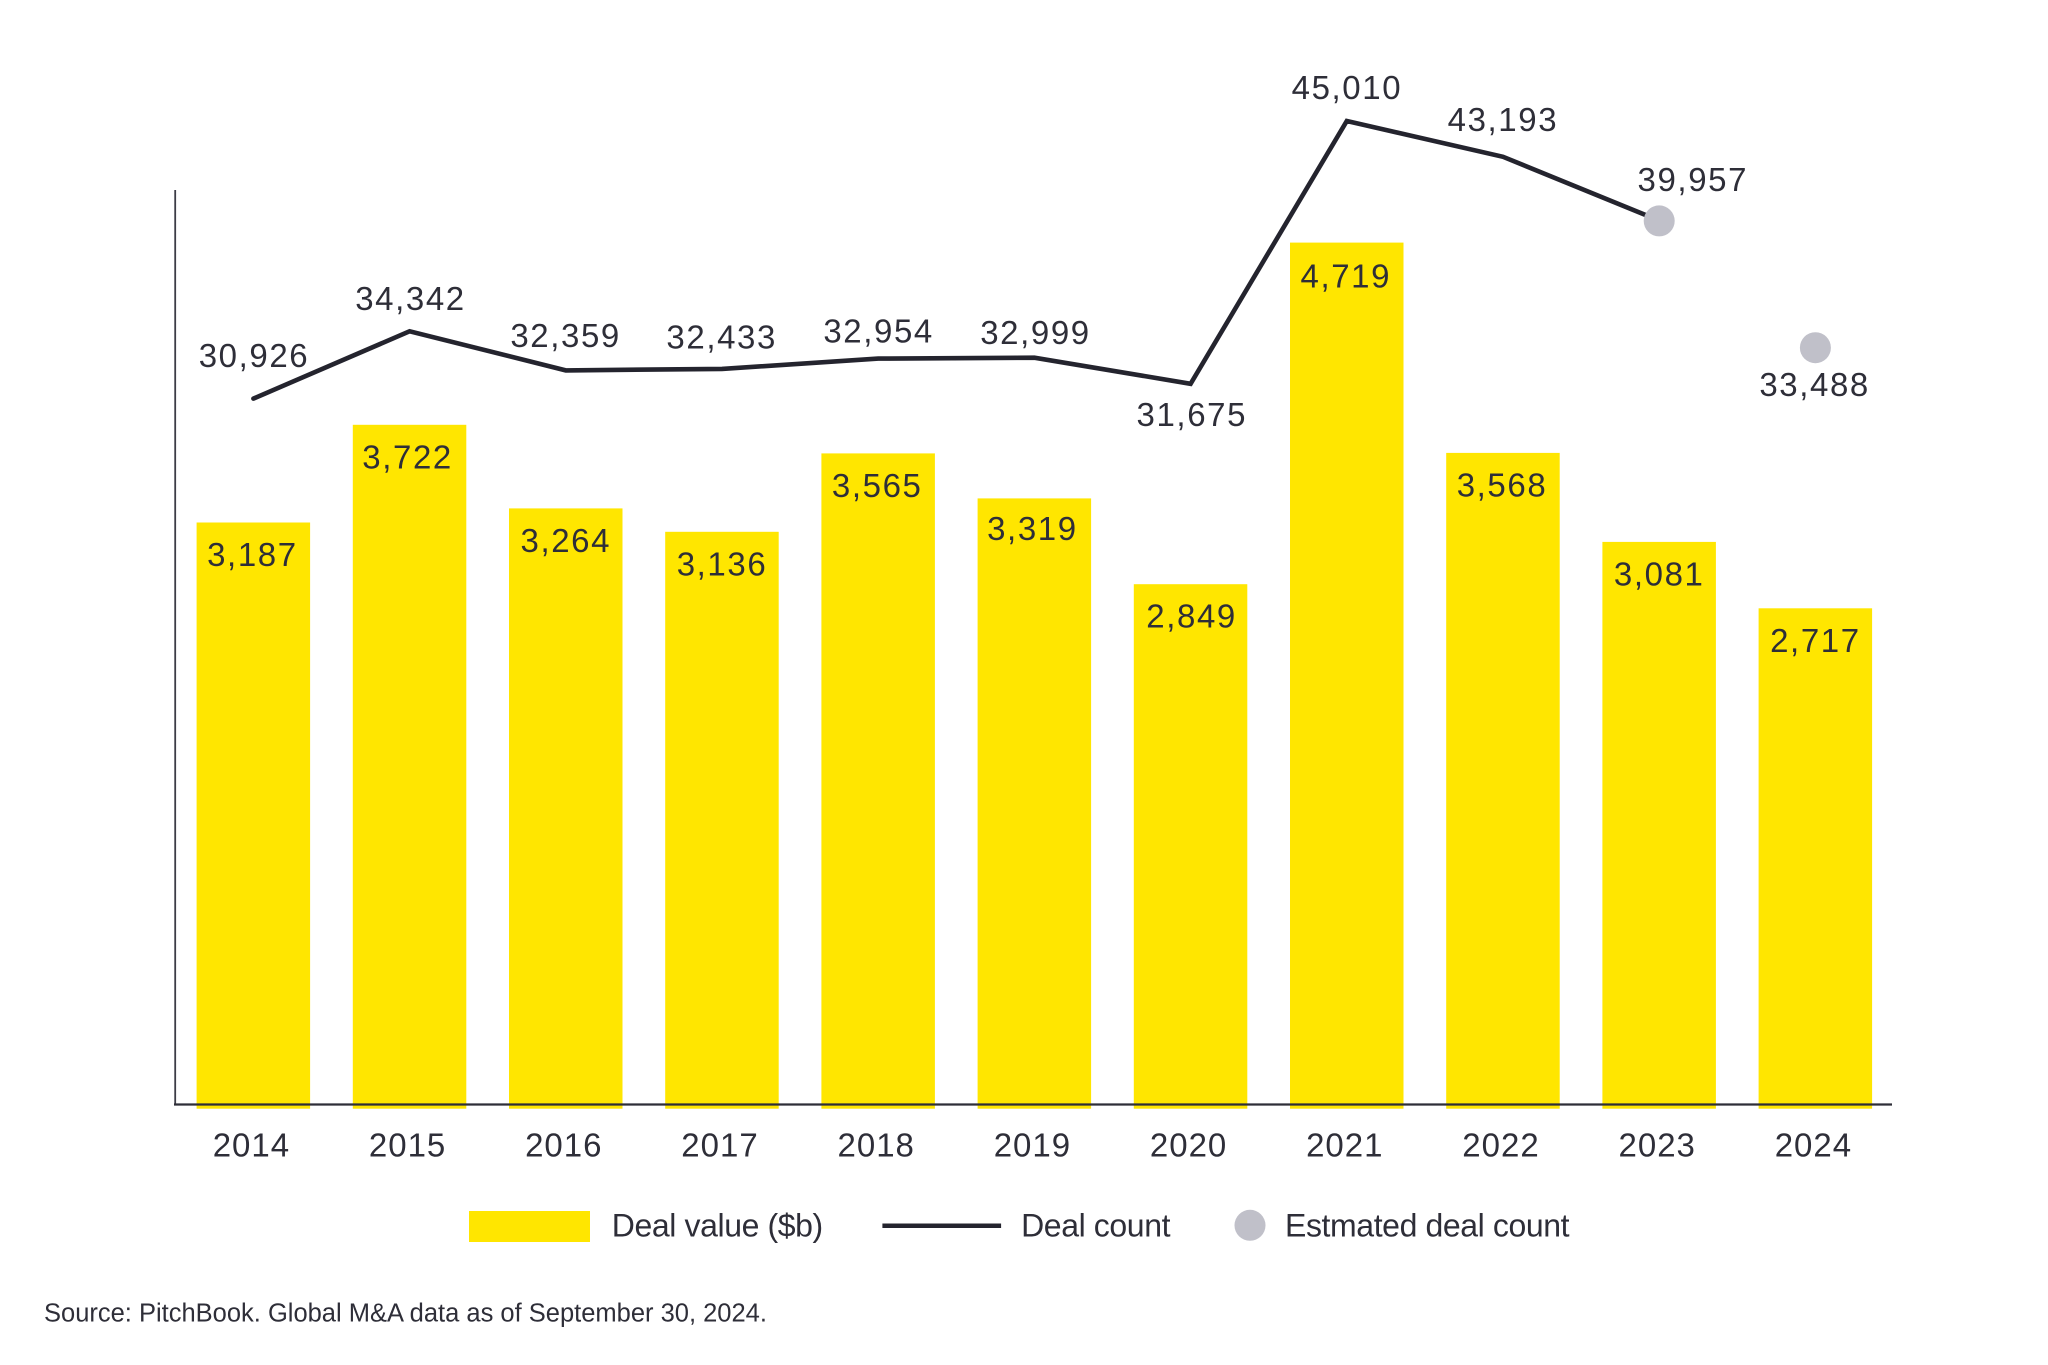 The image size is (2048, 1365). What do you see at coordinates (254, 355) in the screenshot?
I see `svg-text: 30,926` at bounding box center [254, 355].